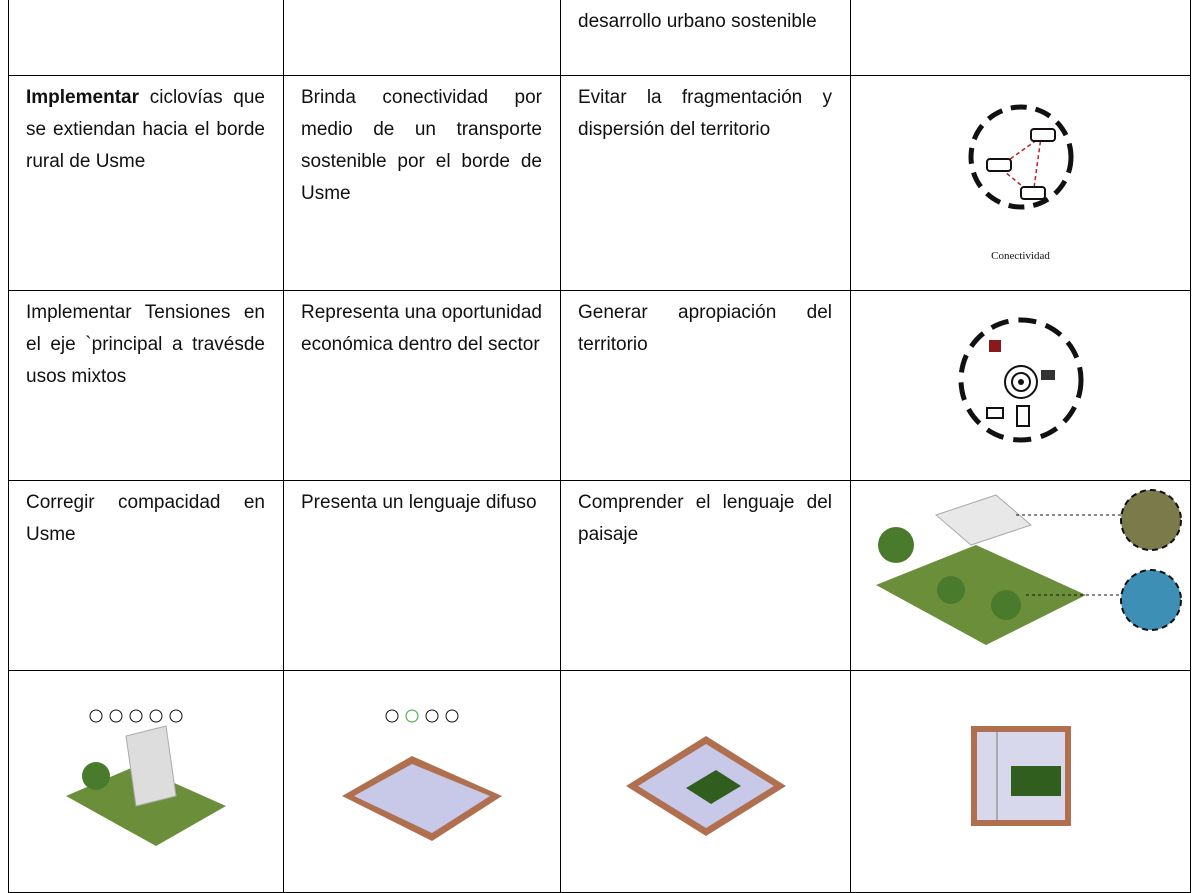  What do you see at coordinates (82, 97) in the screenshot?
I see `cell-bold-text: Implementar` at bounding box center [82, 97].